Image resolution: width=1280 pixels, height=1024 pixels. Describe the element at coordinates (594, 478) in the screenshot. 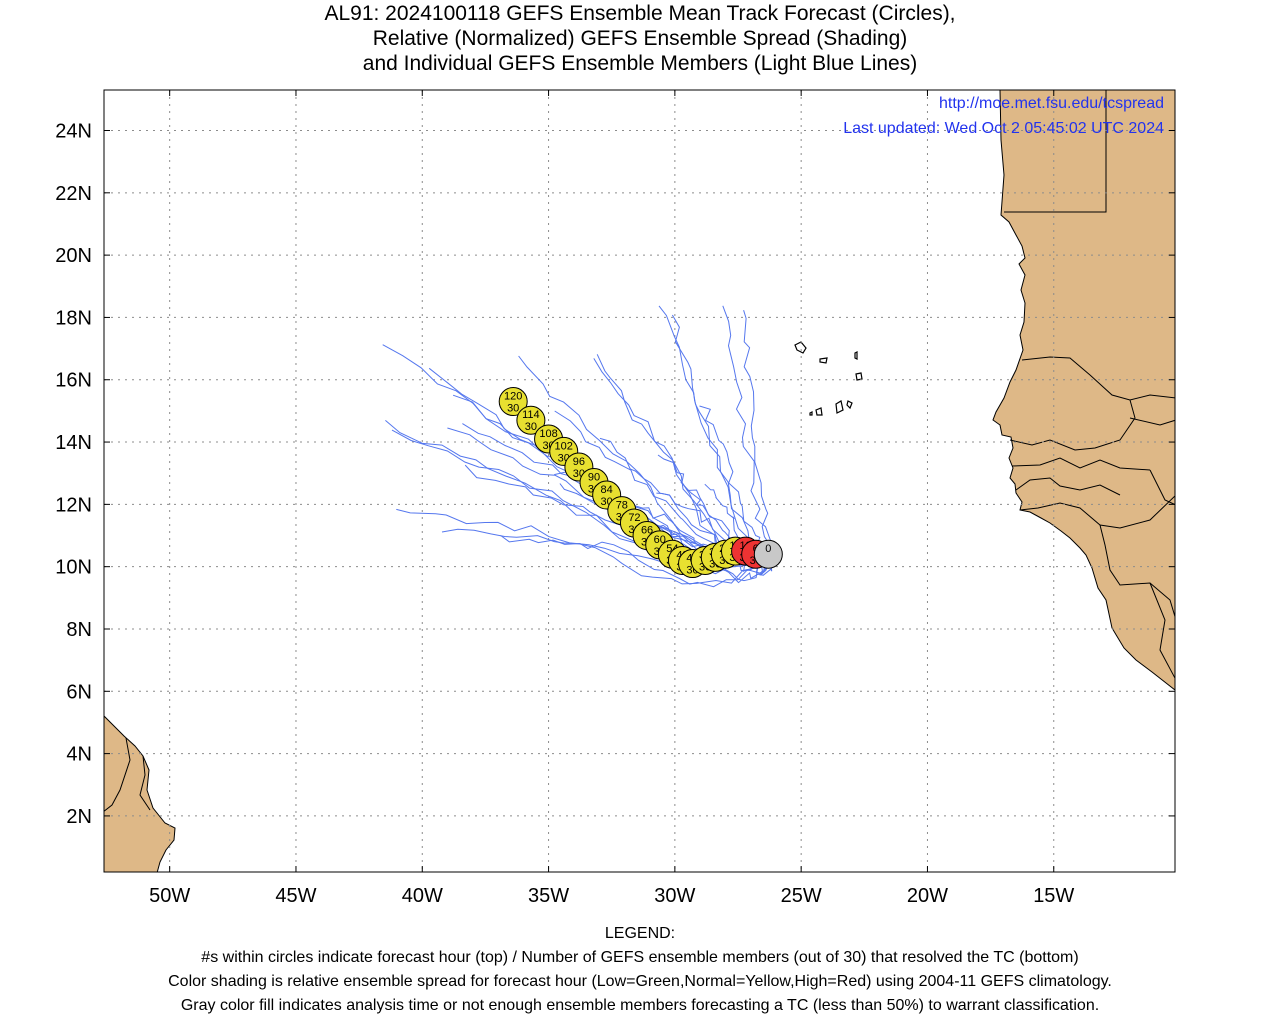

I see `forecast-hour-label: 90` at that location.